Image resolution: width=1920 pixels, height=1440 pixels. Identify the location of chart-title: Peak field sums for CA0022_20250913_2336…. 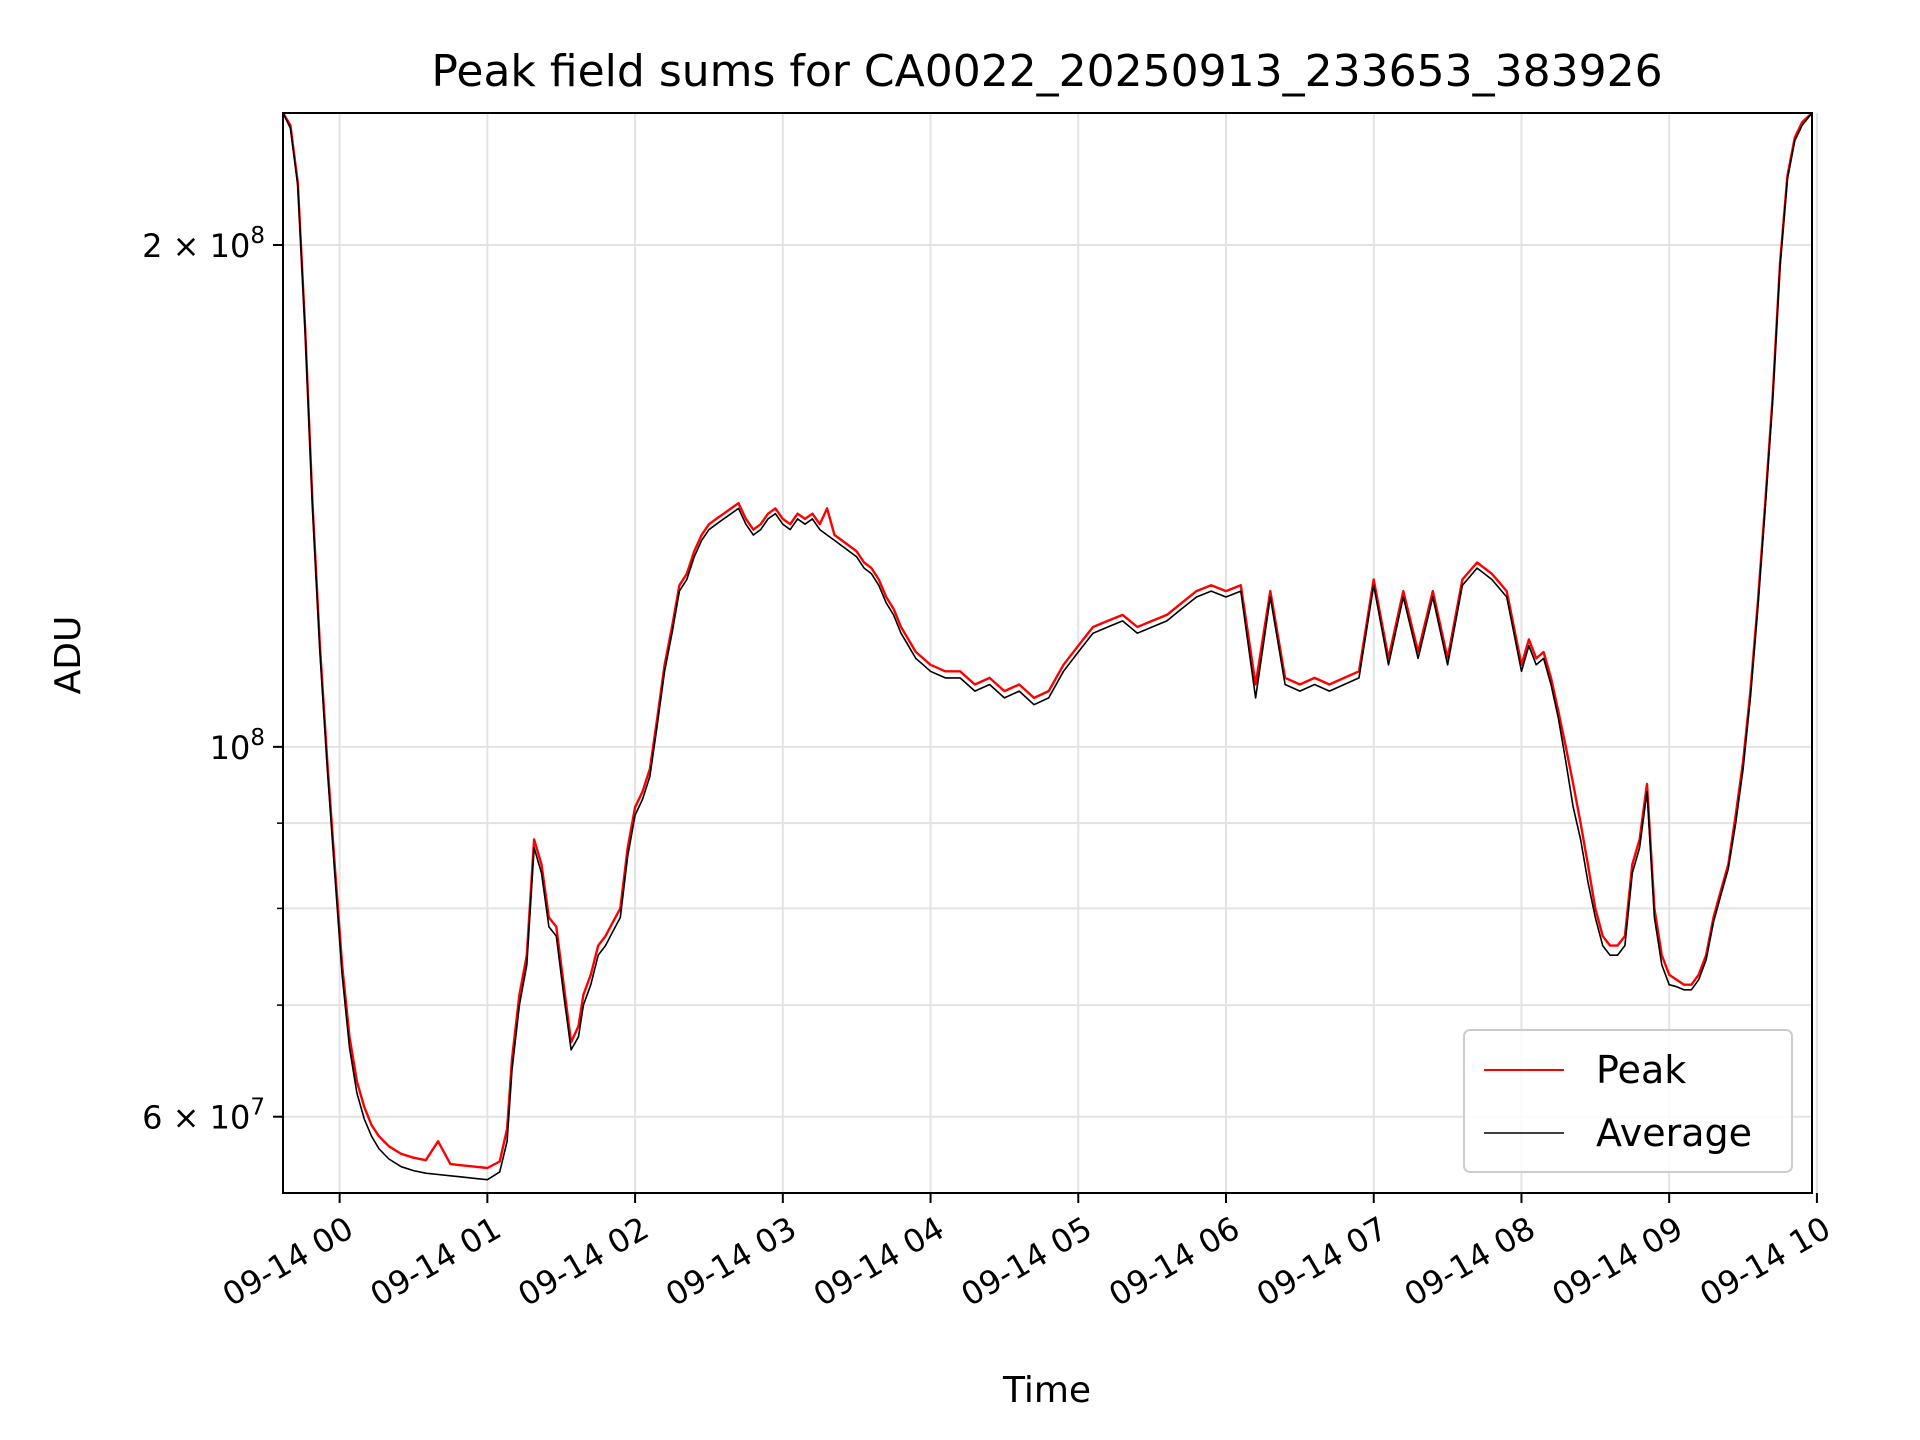
(1046, 71).